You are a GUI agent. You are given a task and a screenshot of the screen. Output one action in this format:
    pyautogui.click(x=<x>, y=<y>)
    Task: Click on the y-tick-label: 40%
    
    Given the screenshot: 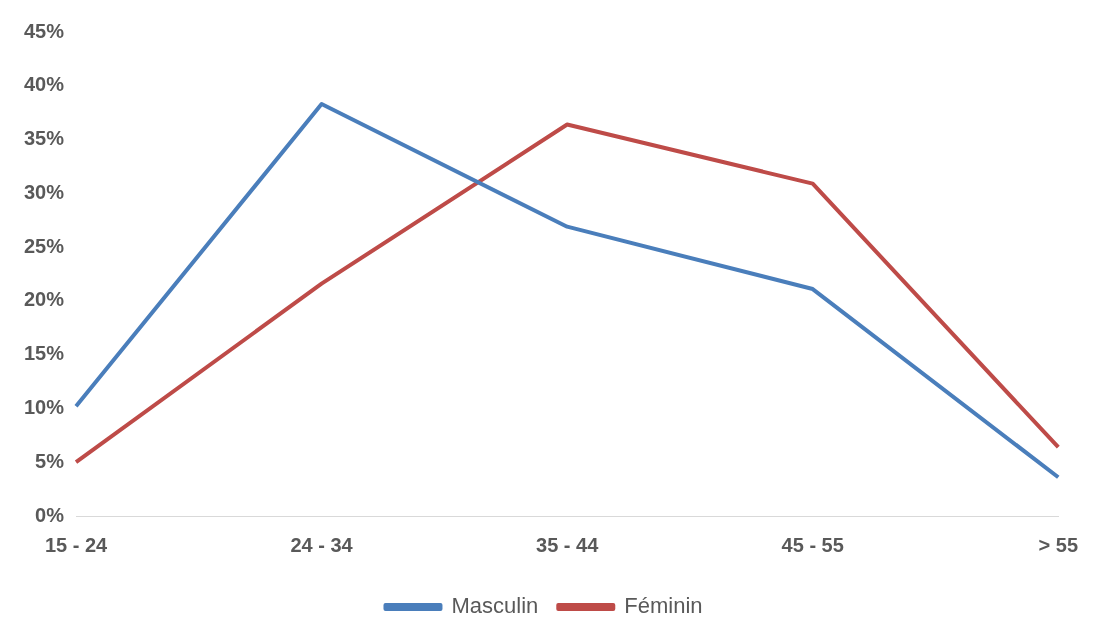 What is the action you would take?
    pyautogui.click(x=44, y=84)
    